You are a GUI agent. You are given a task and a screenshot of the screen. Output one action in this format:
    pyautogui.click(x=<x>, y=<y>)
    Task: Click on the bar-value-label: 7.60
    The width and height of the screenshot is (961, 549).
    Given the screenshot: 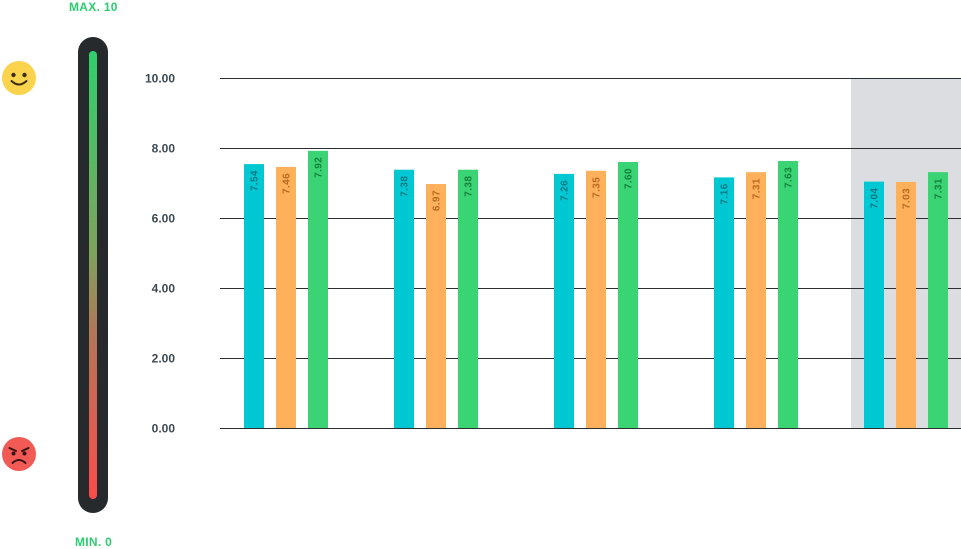 What is the action you would take?
    pyautogui.click(x=629, y=178)
    